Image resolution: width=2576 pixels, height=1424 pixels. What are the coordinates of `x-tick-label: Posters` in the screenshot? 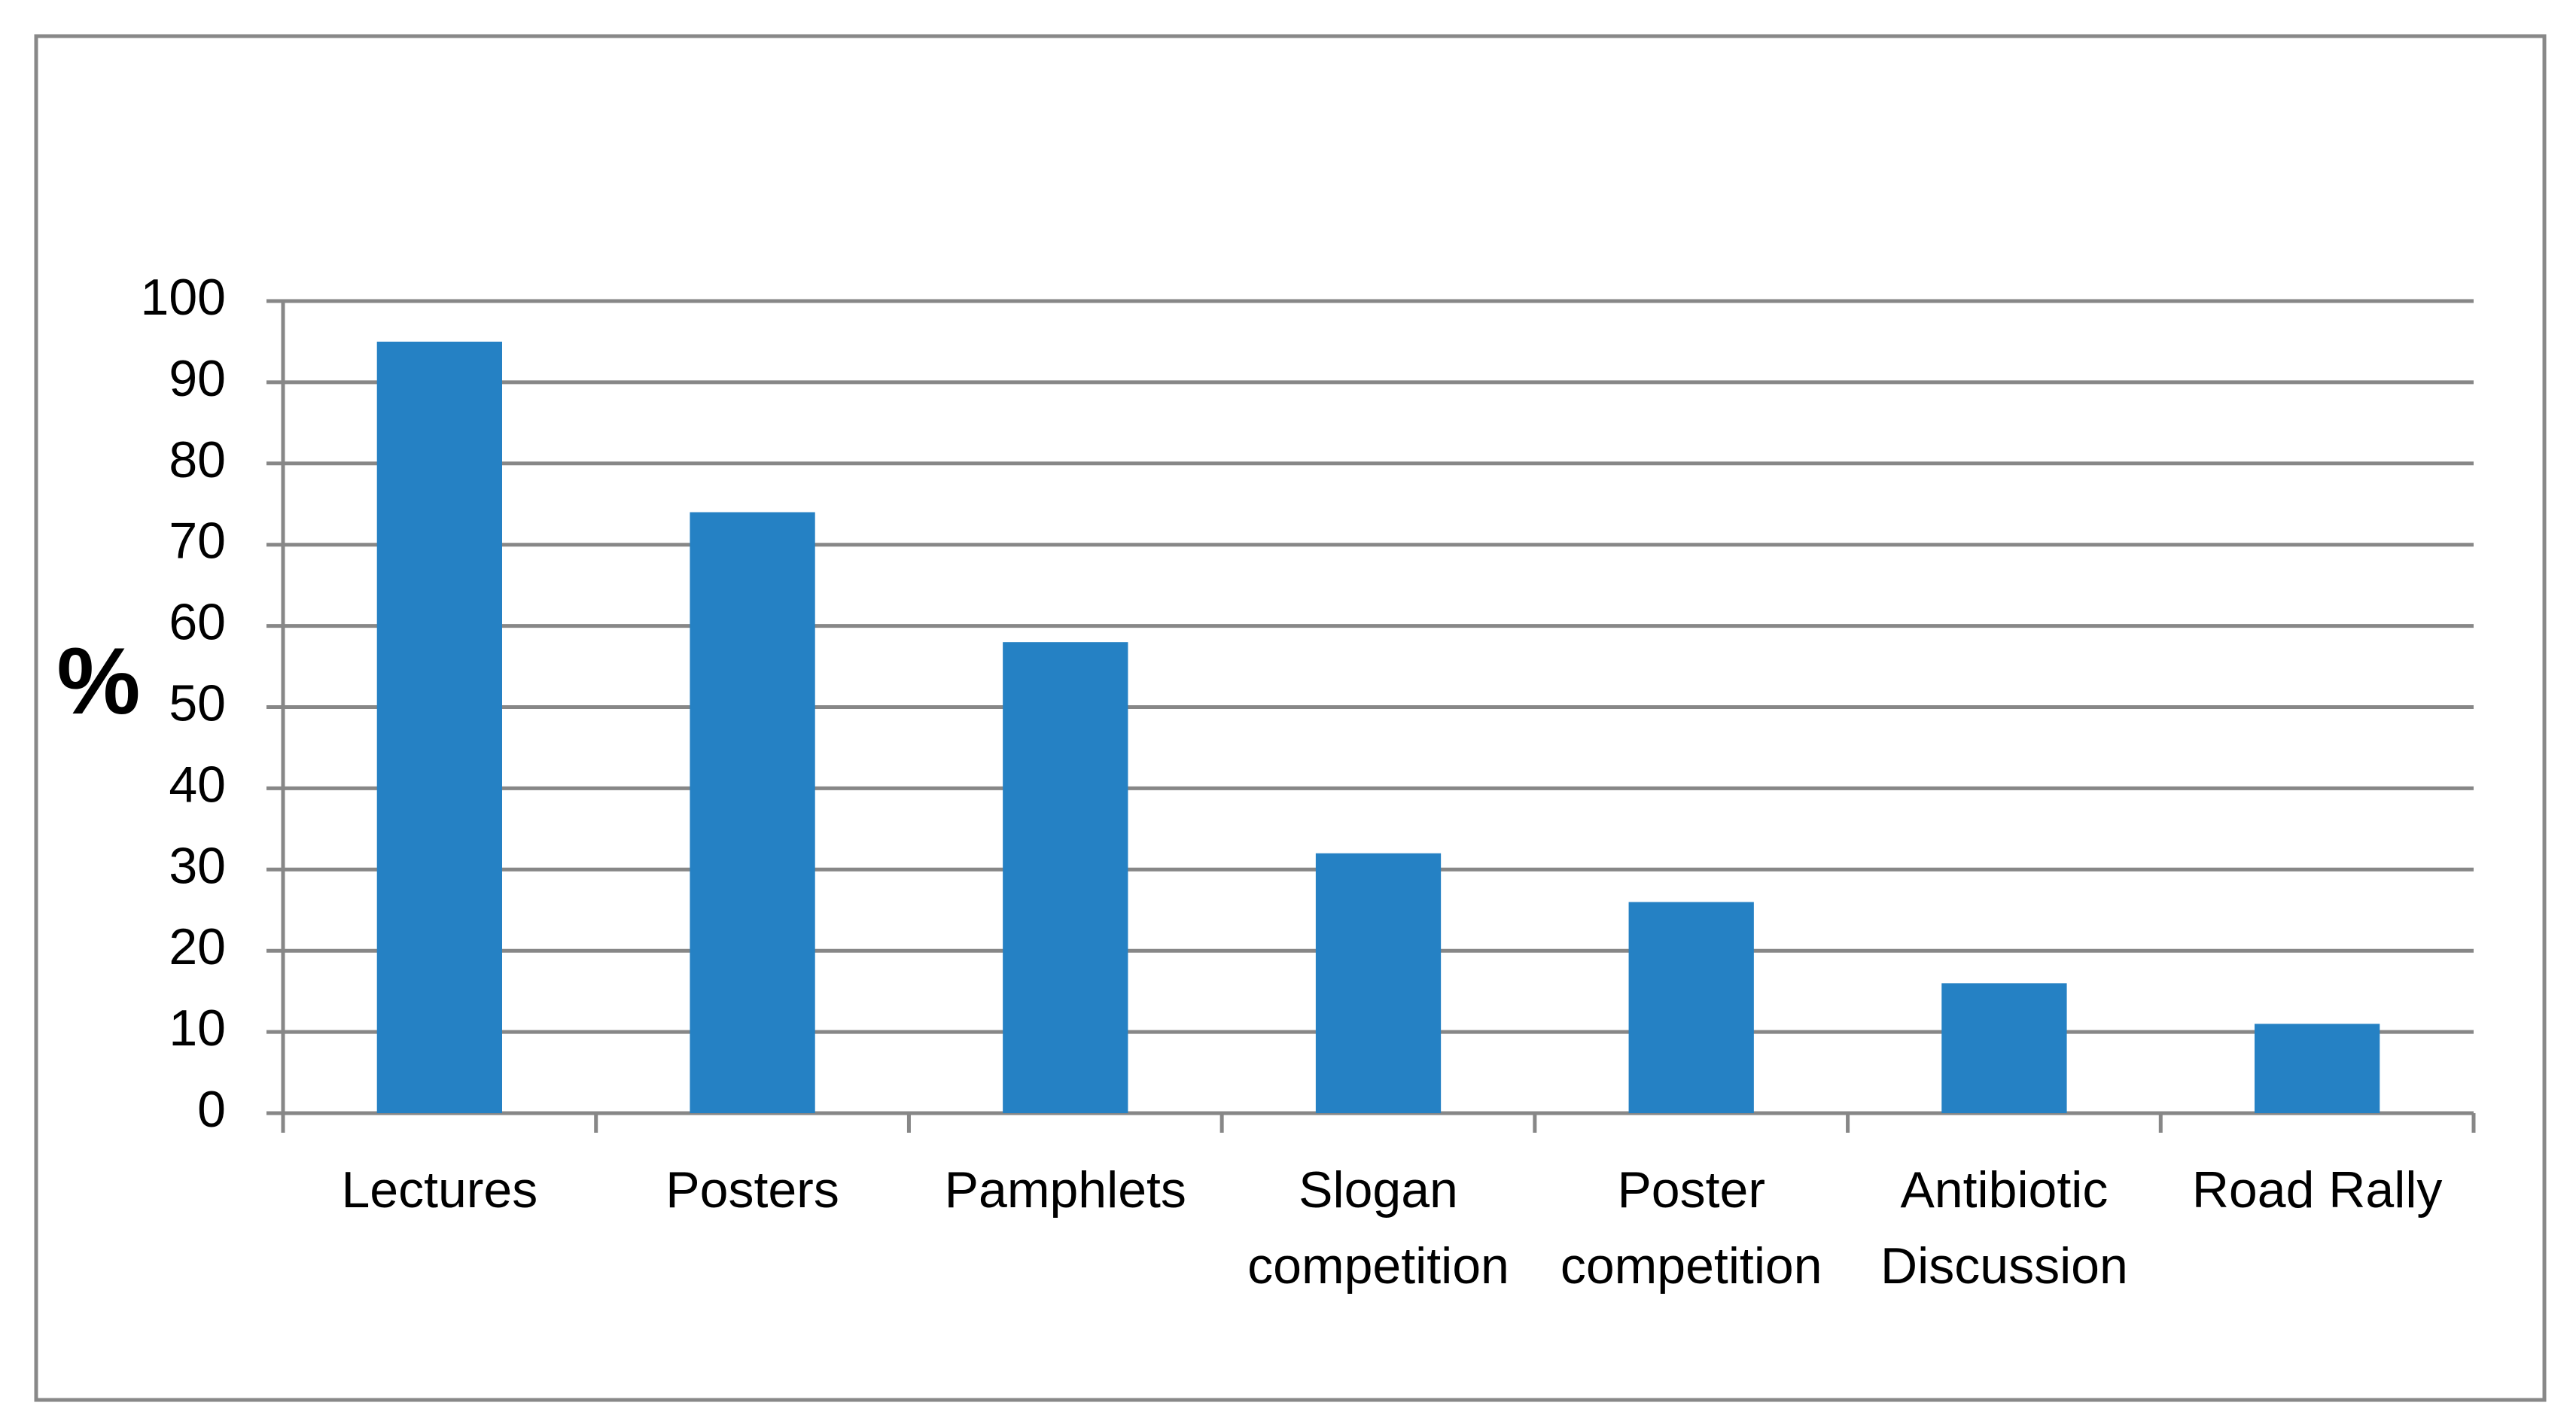 It's located at (752, 1190).